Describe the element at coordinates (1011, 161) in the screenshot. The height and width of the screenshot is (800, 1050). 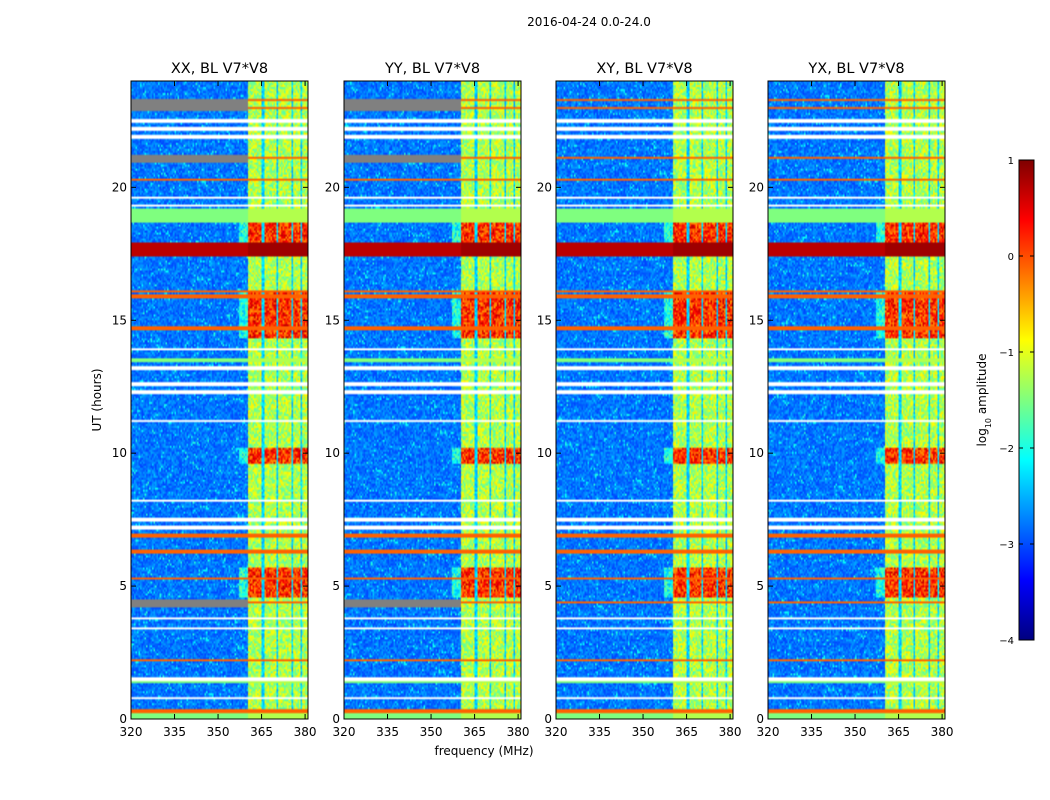
I see `colorbar-tick-label: 1` at that location.